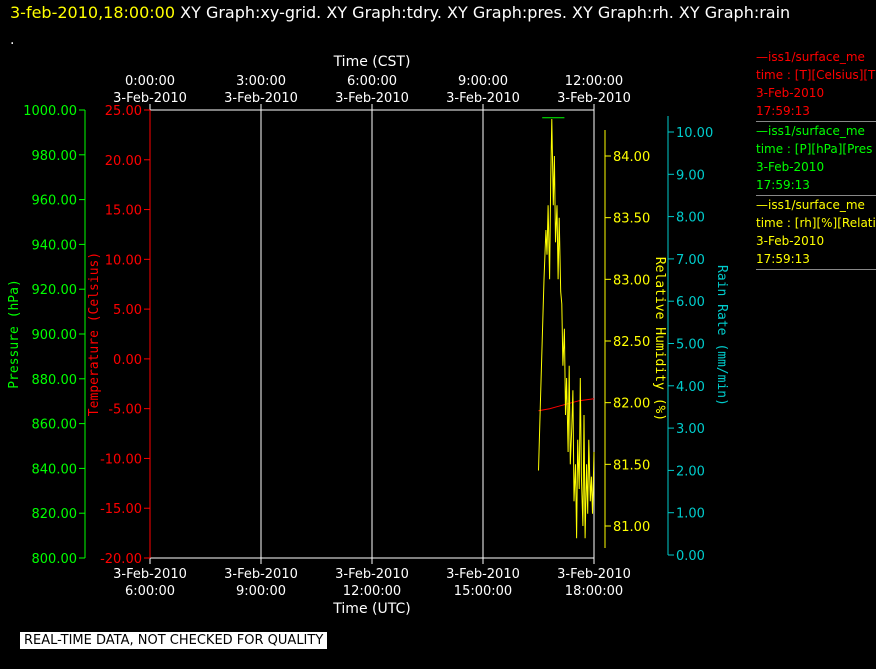 The width and height of the screenshot is (876, 669). I want to click on x-axis-label: Time (UTC), so click(371, 609).